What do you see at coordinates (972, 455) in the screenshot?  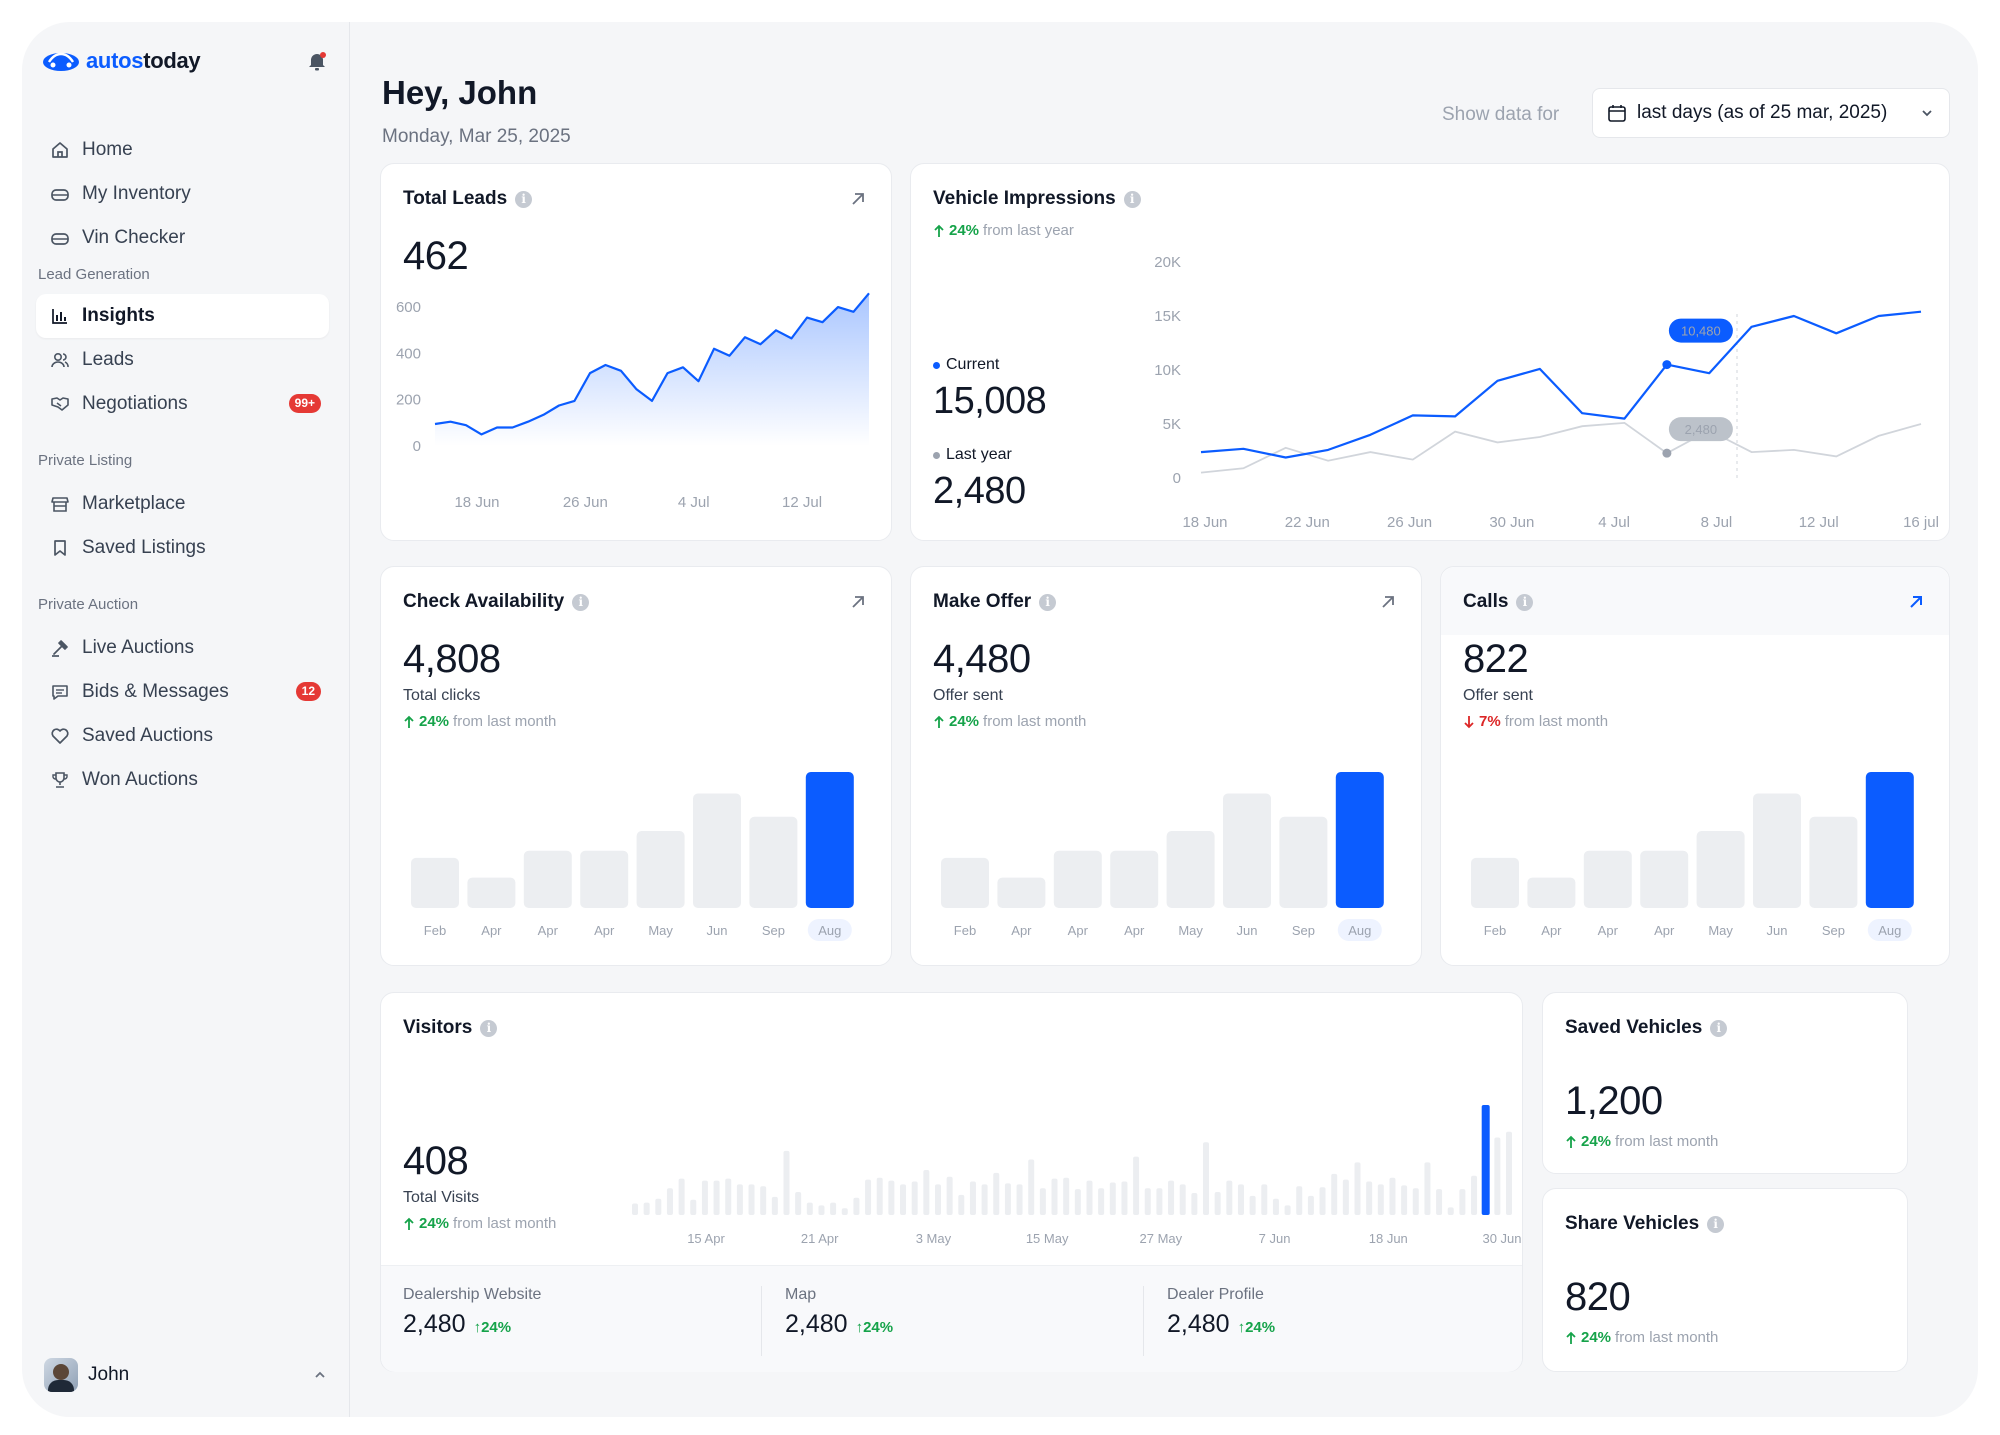 I see `last-year-legend: Last year` at bounding box center [972, 455].